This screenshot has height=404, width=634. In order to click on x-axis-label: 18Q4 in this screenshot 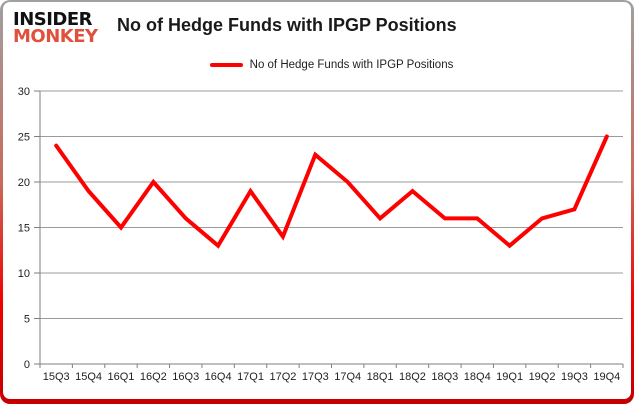, I will do `click(477, 377)`.